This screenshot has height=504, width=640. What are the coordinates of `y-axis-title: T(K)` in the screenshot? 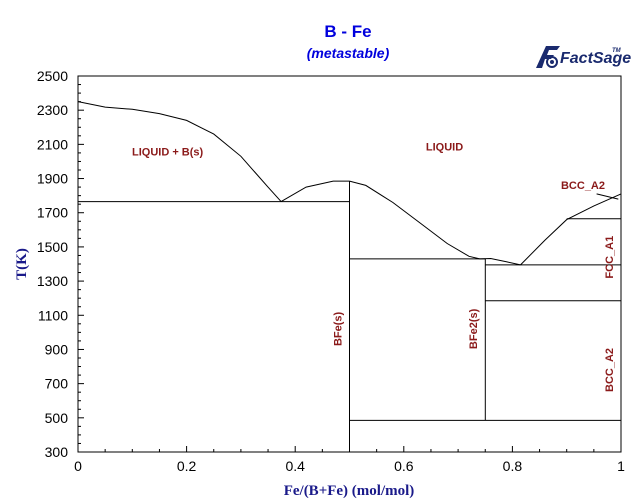 It's located at (22, 264).